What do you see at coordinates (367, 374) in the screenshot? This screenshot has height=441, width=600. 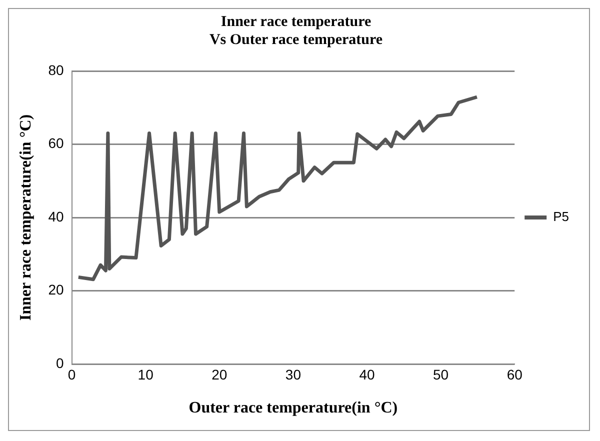 I see `x-tick-label: 40` at bounding box center [367, 374].